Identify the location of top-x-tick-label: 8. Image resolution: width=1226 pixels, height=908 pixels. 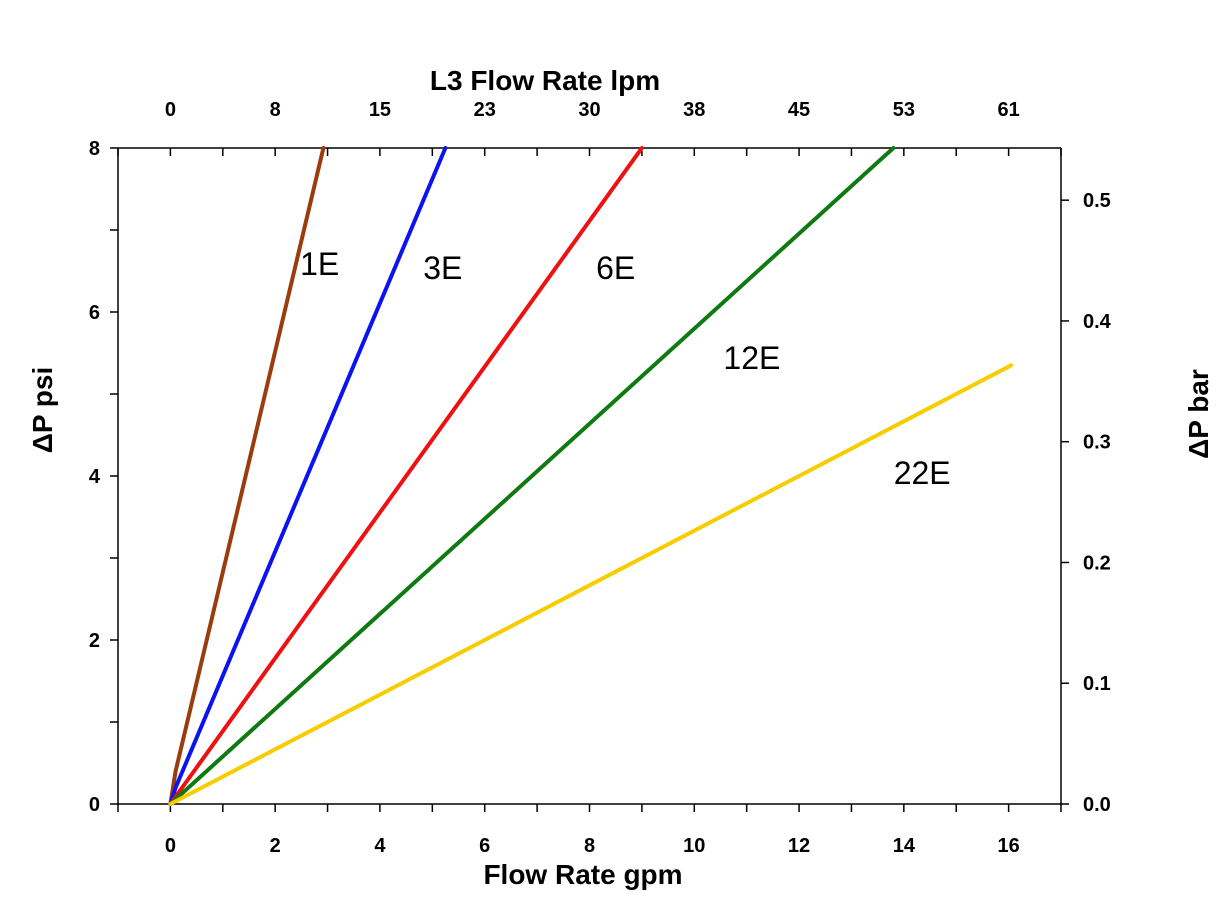
(275, 110).